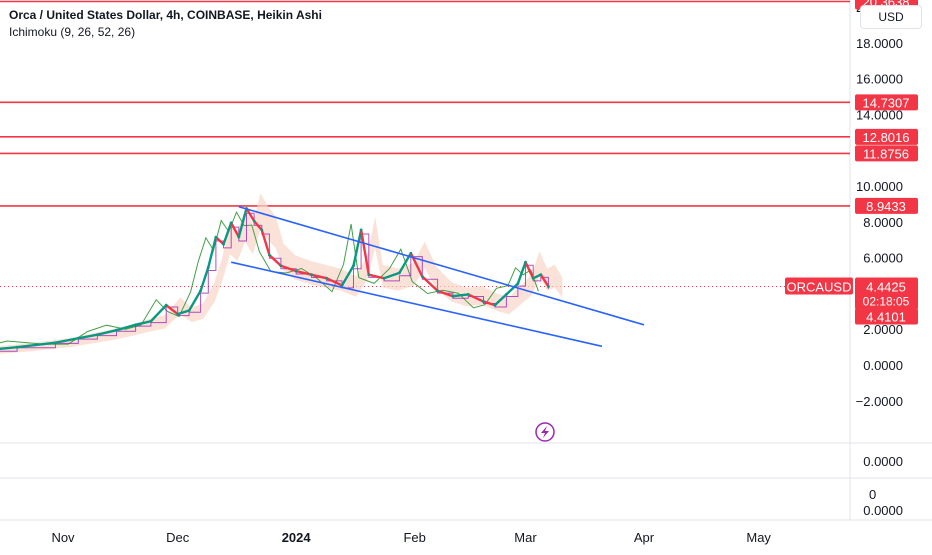 This screenshot has height=555, width=932. I want to click on y-tick-label: 18.0000, so click(879, 43).